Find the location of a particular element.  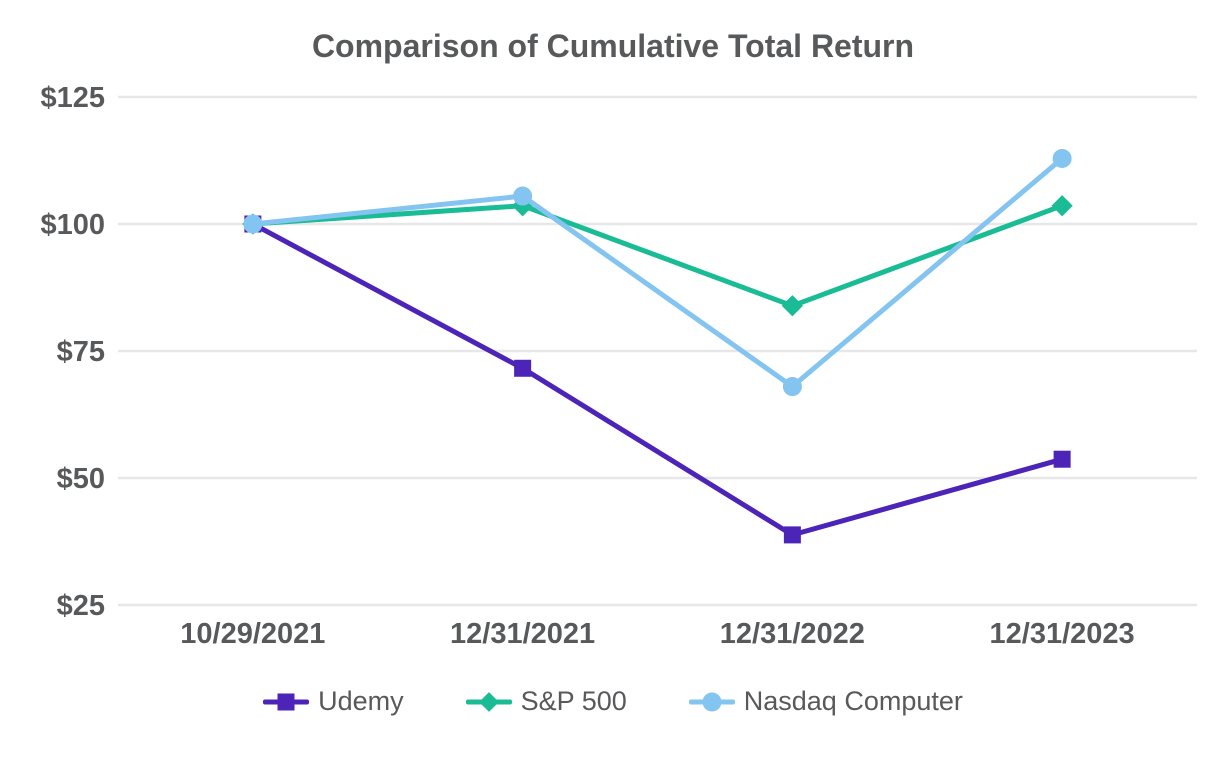

svg-text: 12/31/2021 is located at coordinates (522, 634).